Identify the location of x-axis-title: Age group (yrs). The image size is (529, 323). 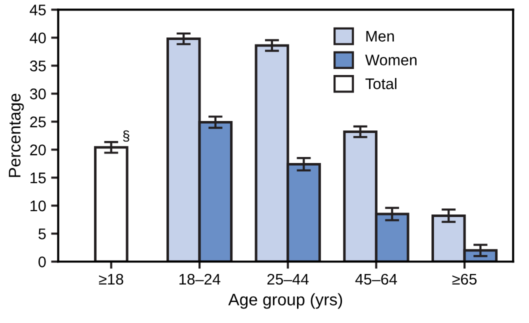
(285, 301).